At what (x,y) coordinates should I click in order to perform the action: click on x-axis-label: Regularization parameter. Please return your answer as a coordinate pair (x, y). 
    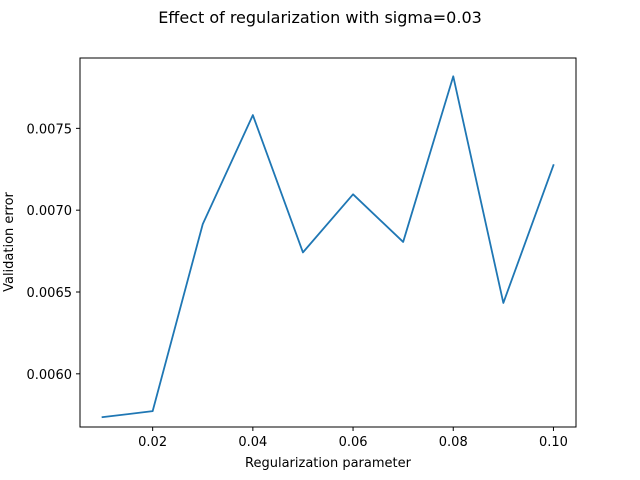
    Looking at the image, I should click on (328, 463).